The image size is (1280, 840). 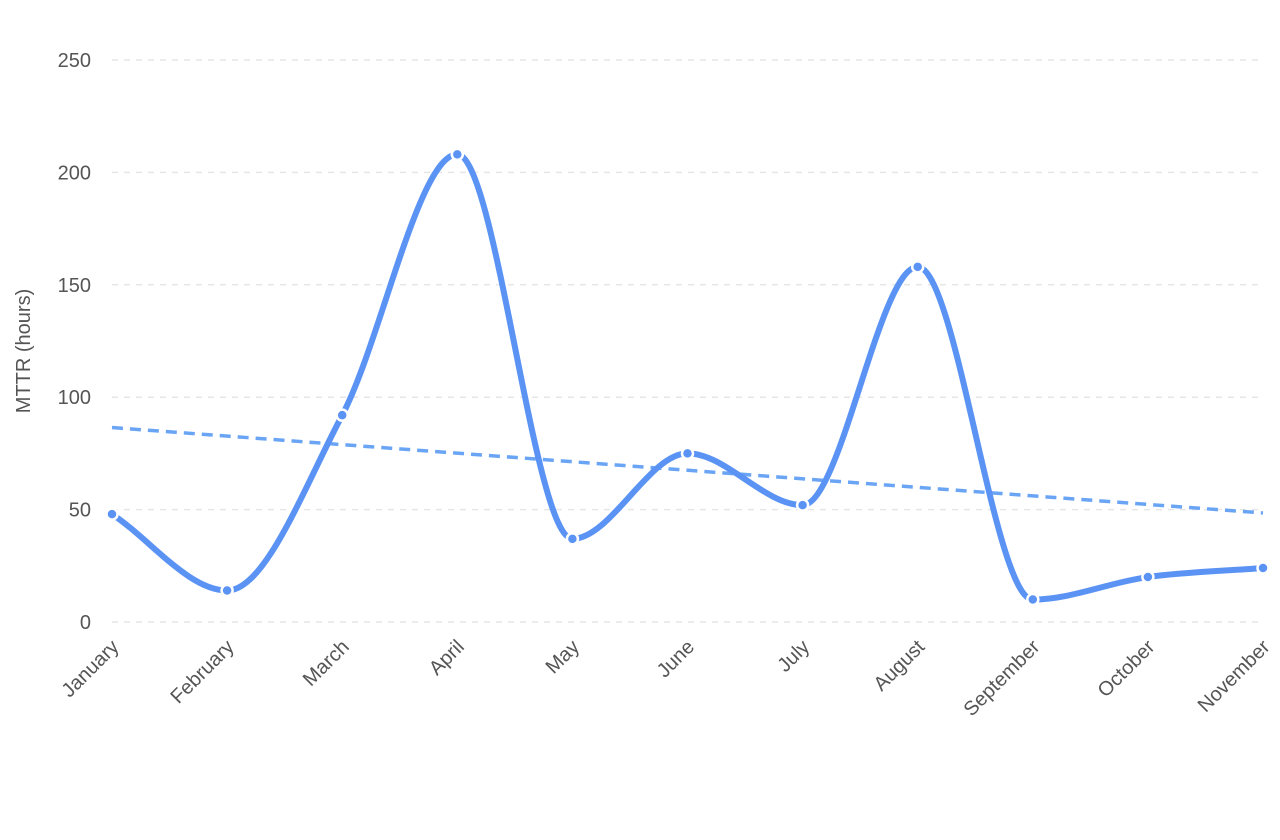 What do you see at coordinates (74, 342) in the screenshot?
I see `y-axis-ticks: 0 50 100 150 200 250` at bounding box center [74, 342].